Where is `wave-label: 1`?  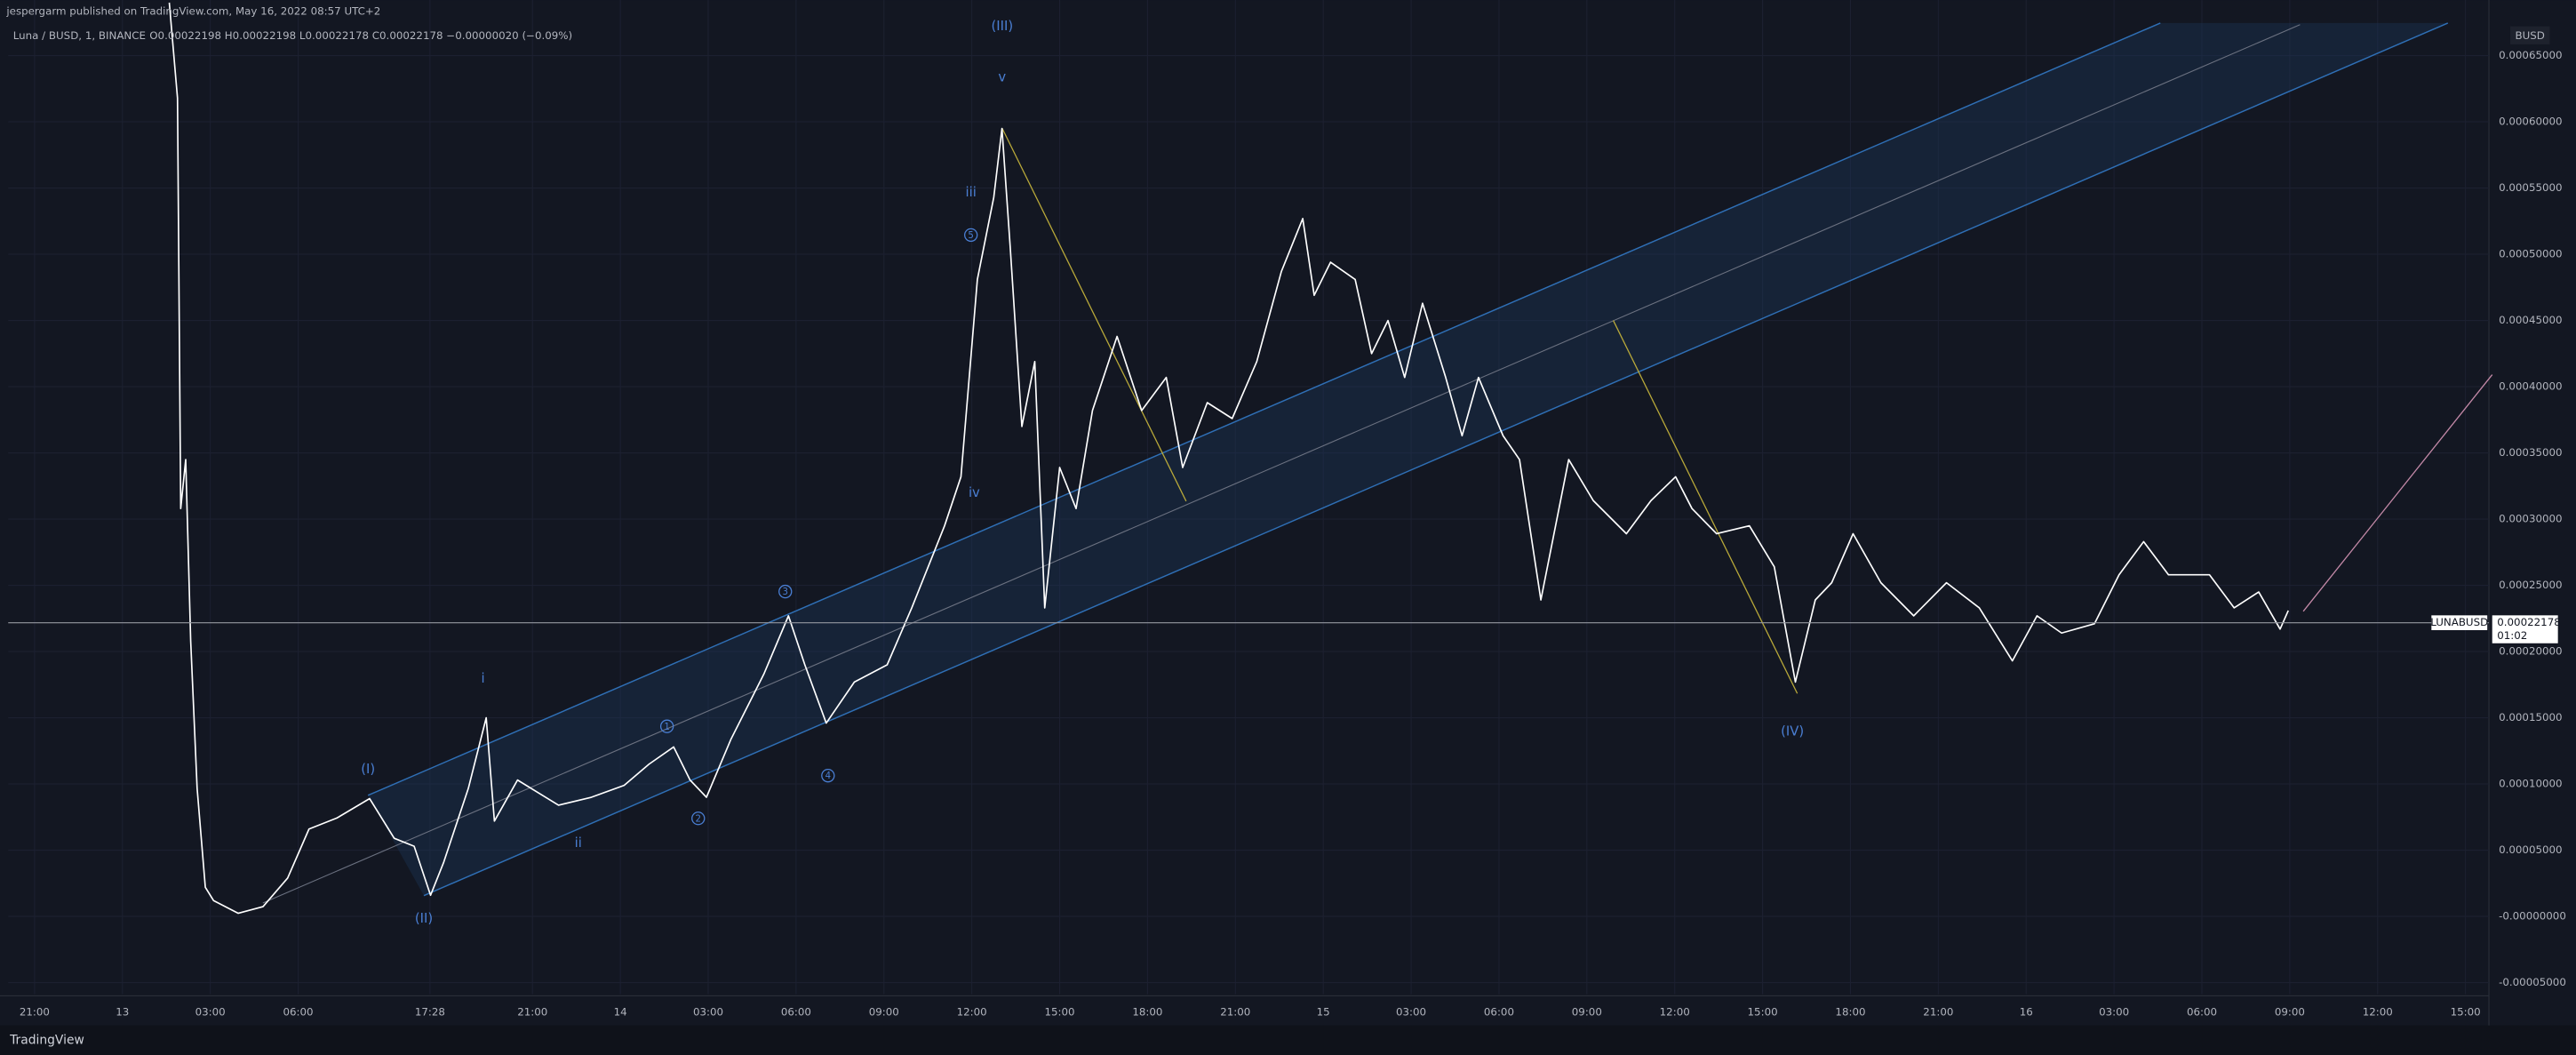
wave-label: 1 is located at coordinates (667, 727).